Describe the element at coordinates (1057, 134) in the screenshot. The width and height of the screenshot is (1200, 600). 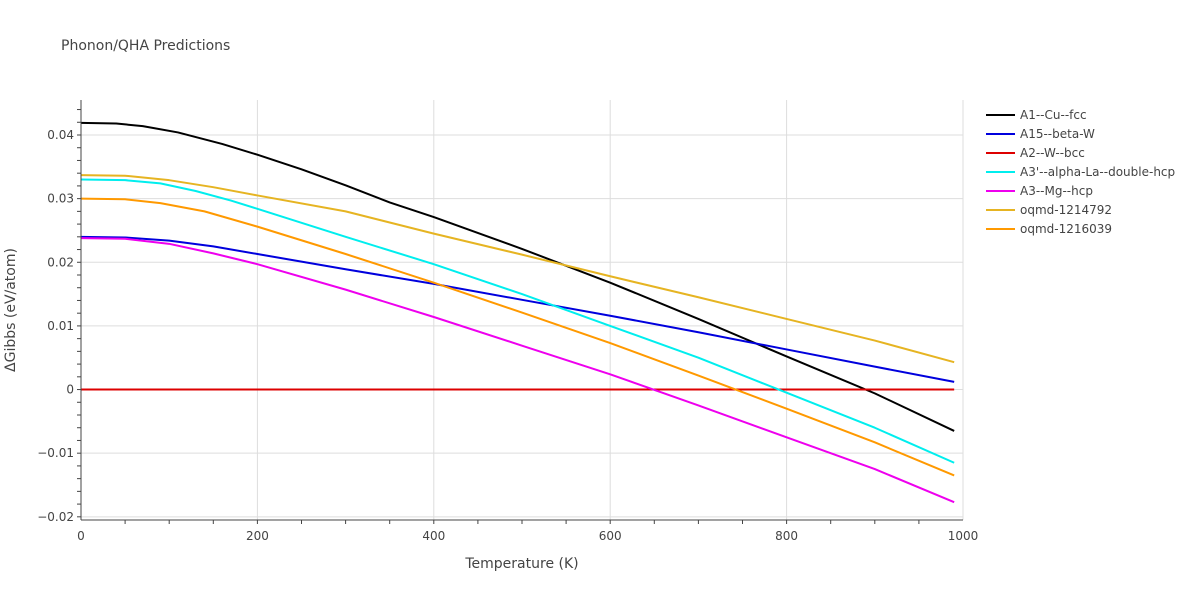
I see `legend-label: A15--beta-W` at that location.